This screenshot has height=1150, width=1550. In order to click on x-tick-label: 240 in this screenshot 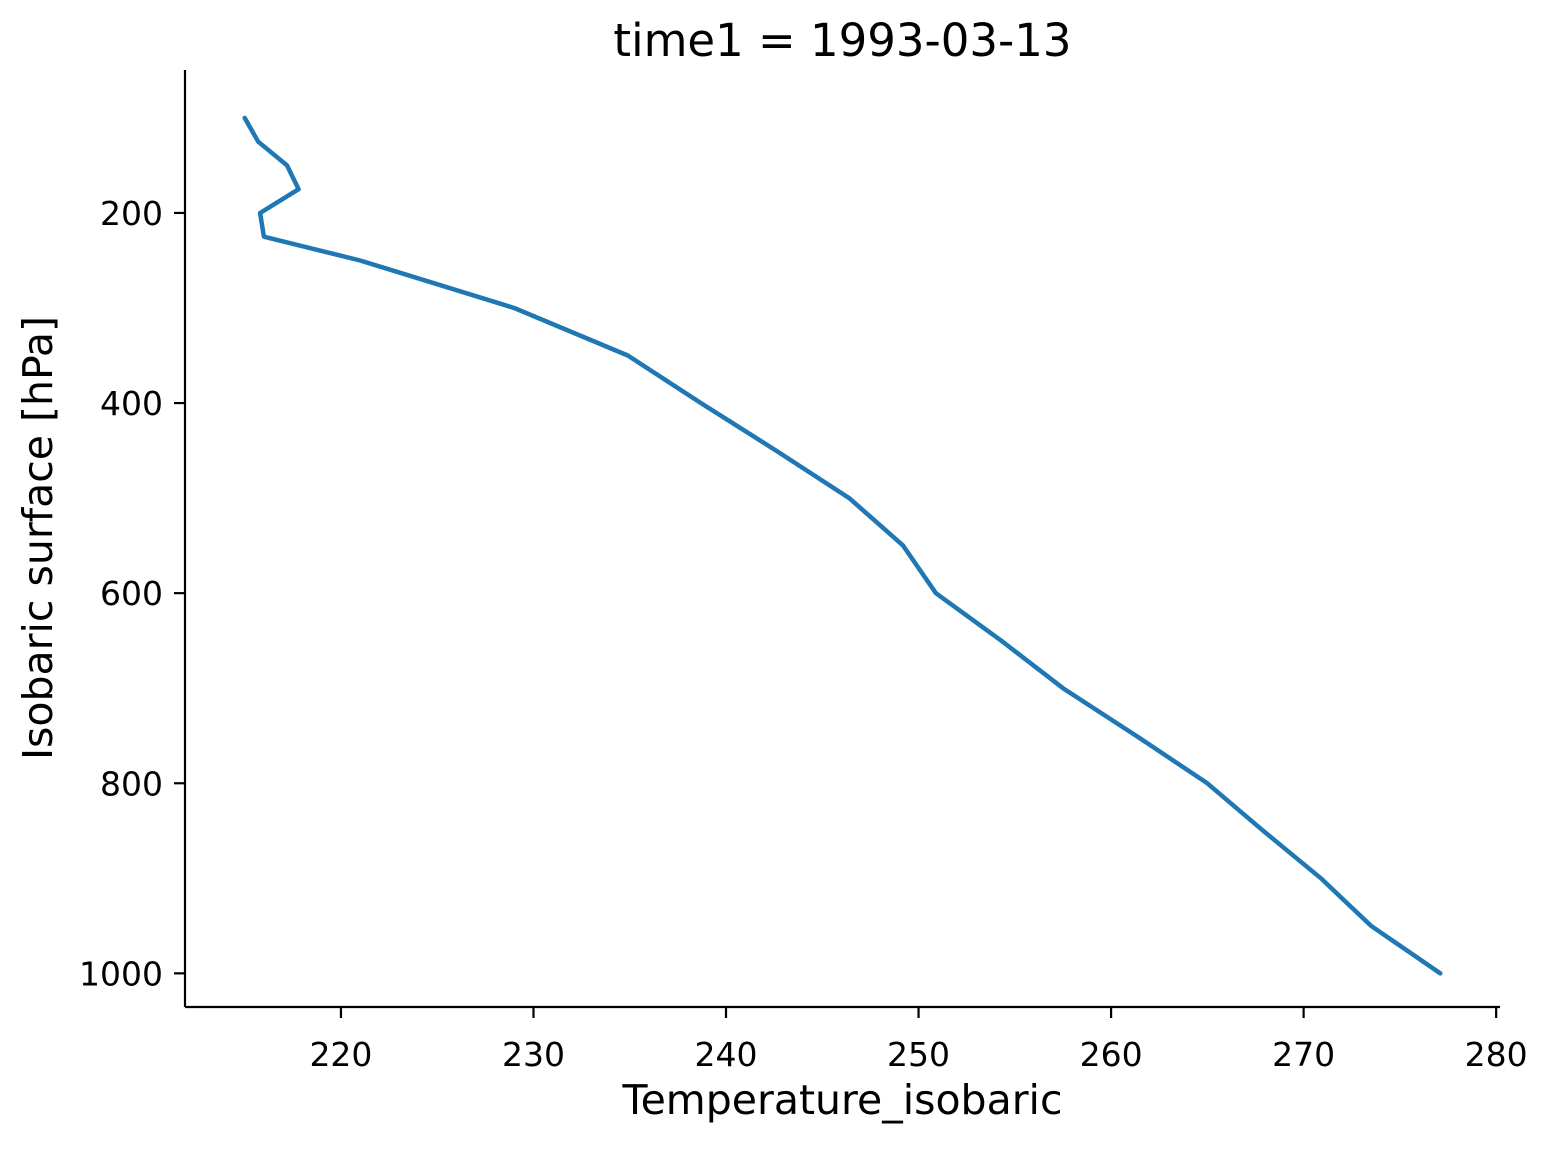, I will do `click(726, 1054)`.